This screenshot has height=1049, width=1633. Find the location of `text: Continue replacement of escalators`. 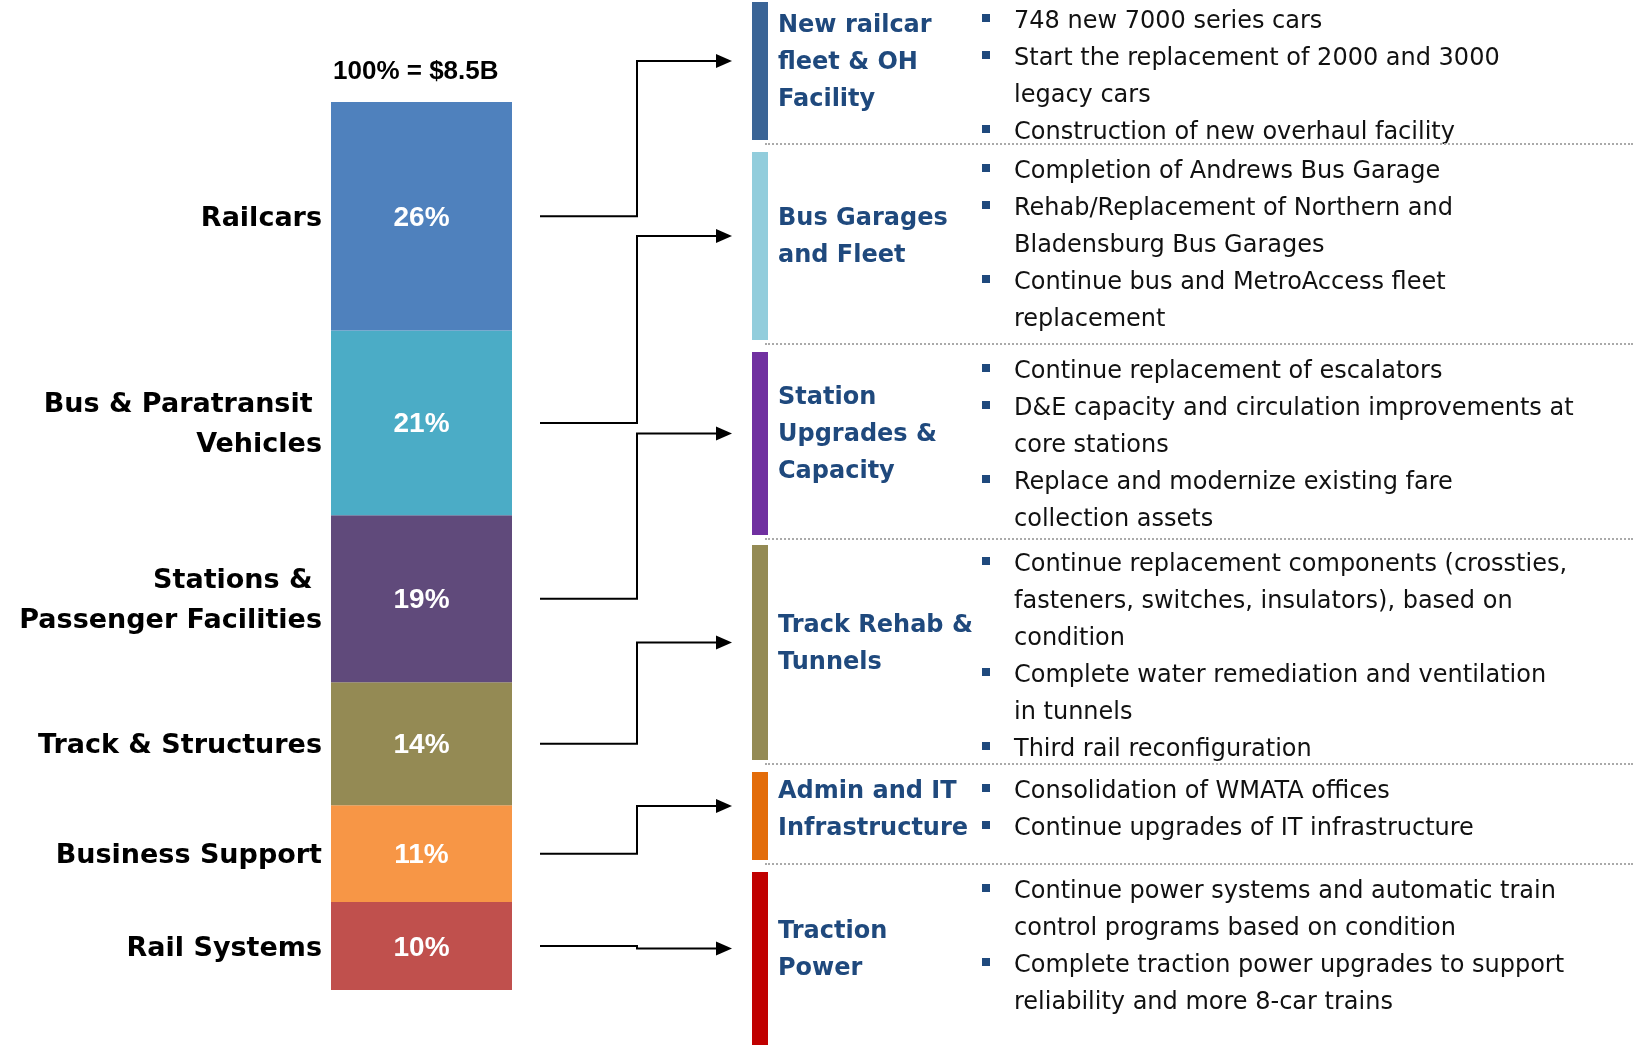

text: Continue replacement of escalators is located at coordinates (1294, 370).